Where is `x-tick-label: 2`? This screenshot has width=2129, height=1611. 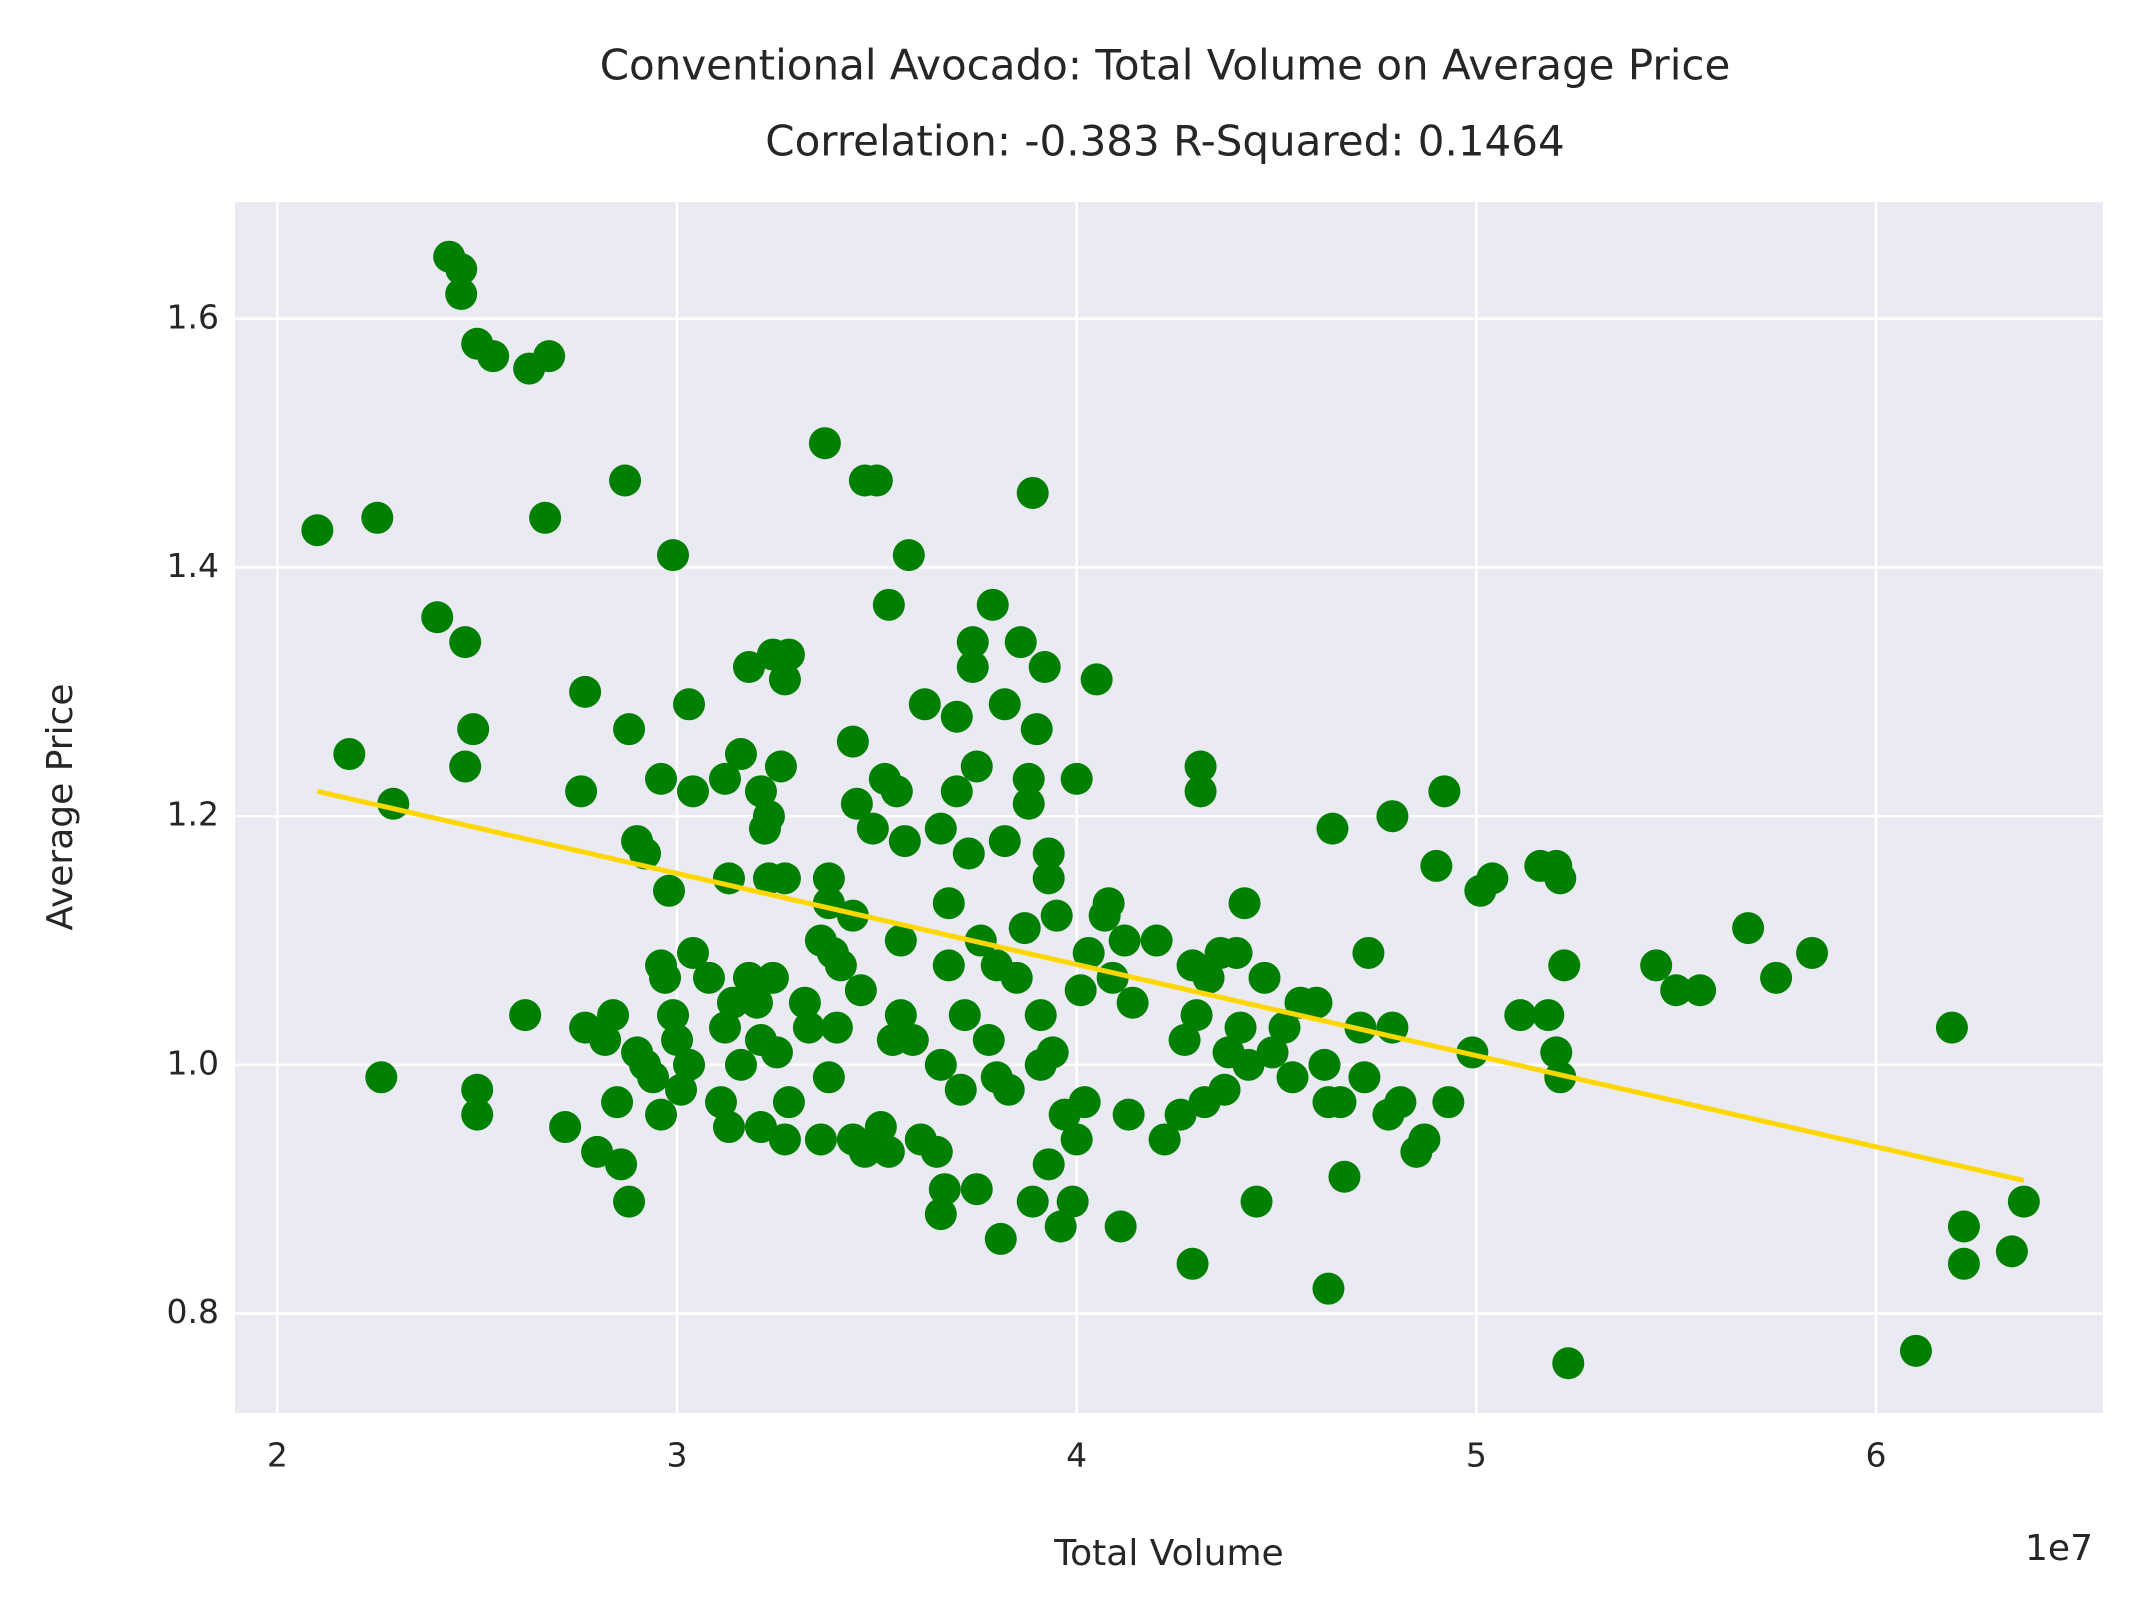
x-tick-label: 2 is located at coordinates (277, 1455).